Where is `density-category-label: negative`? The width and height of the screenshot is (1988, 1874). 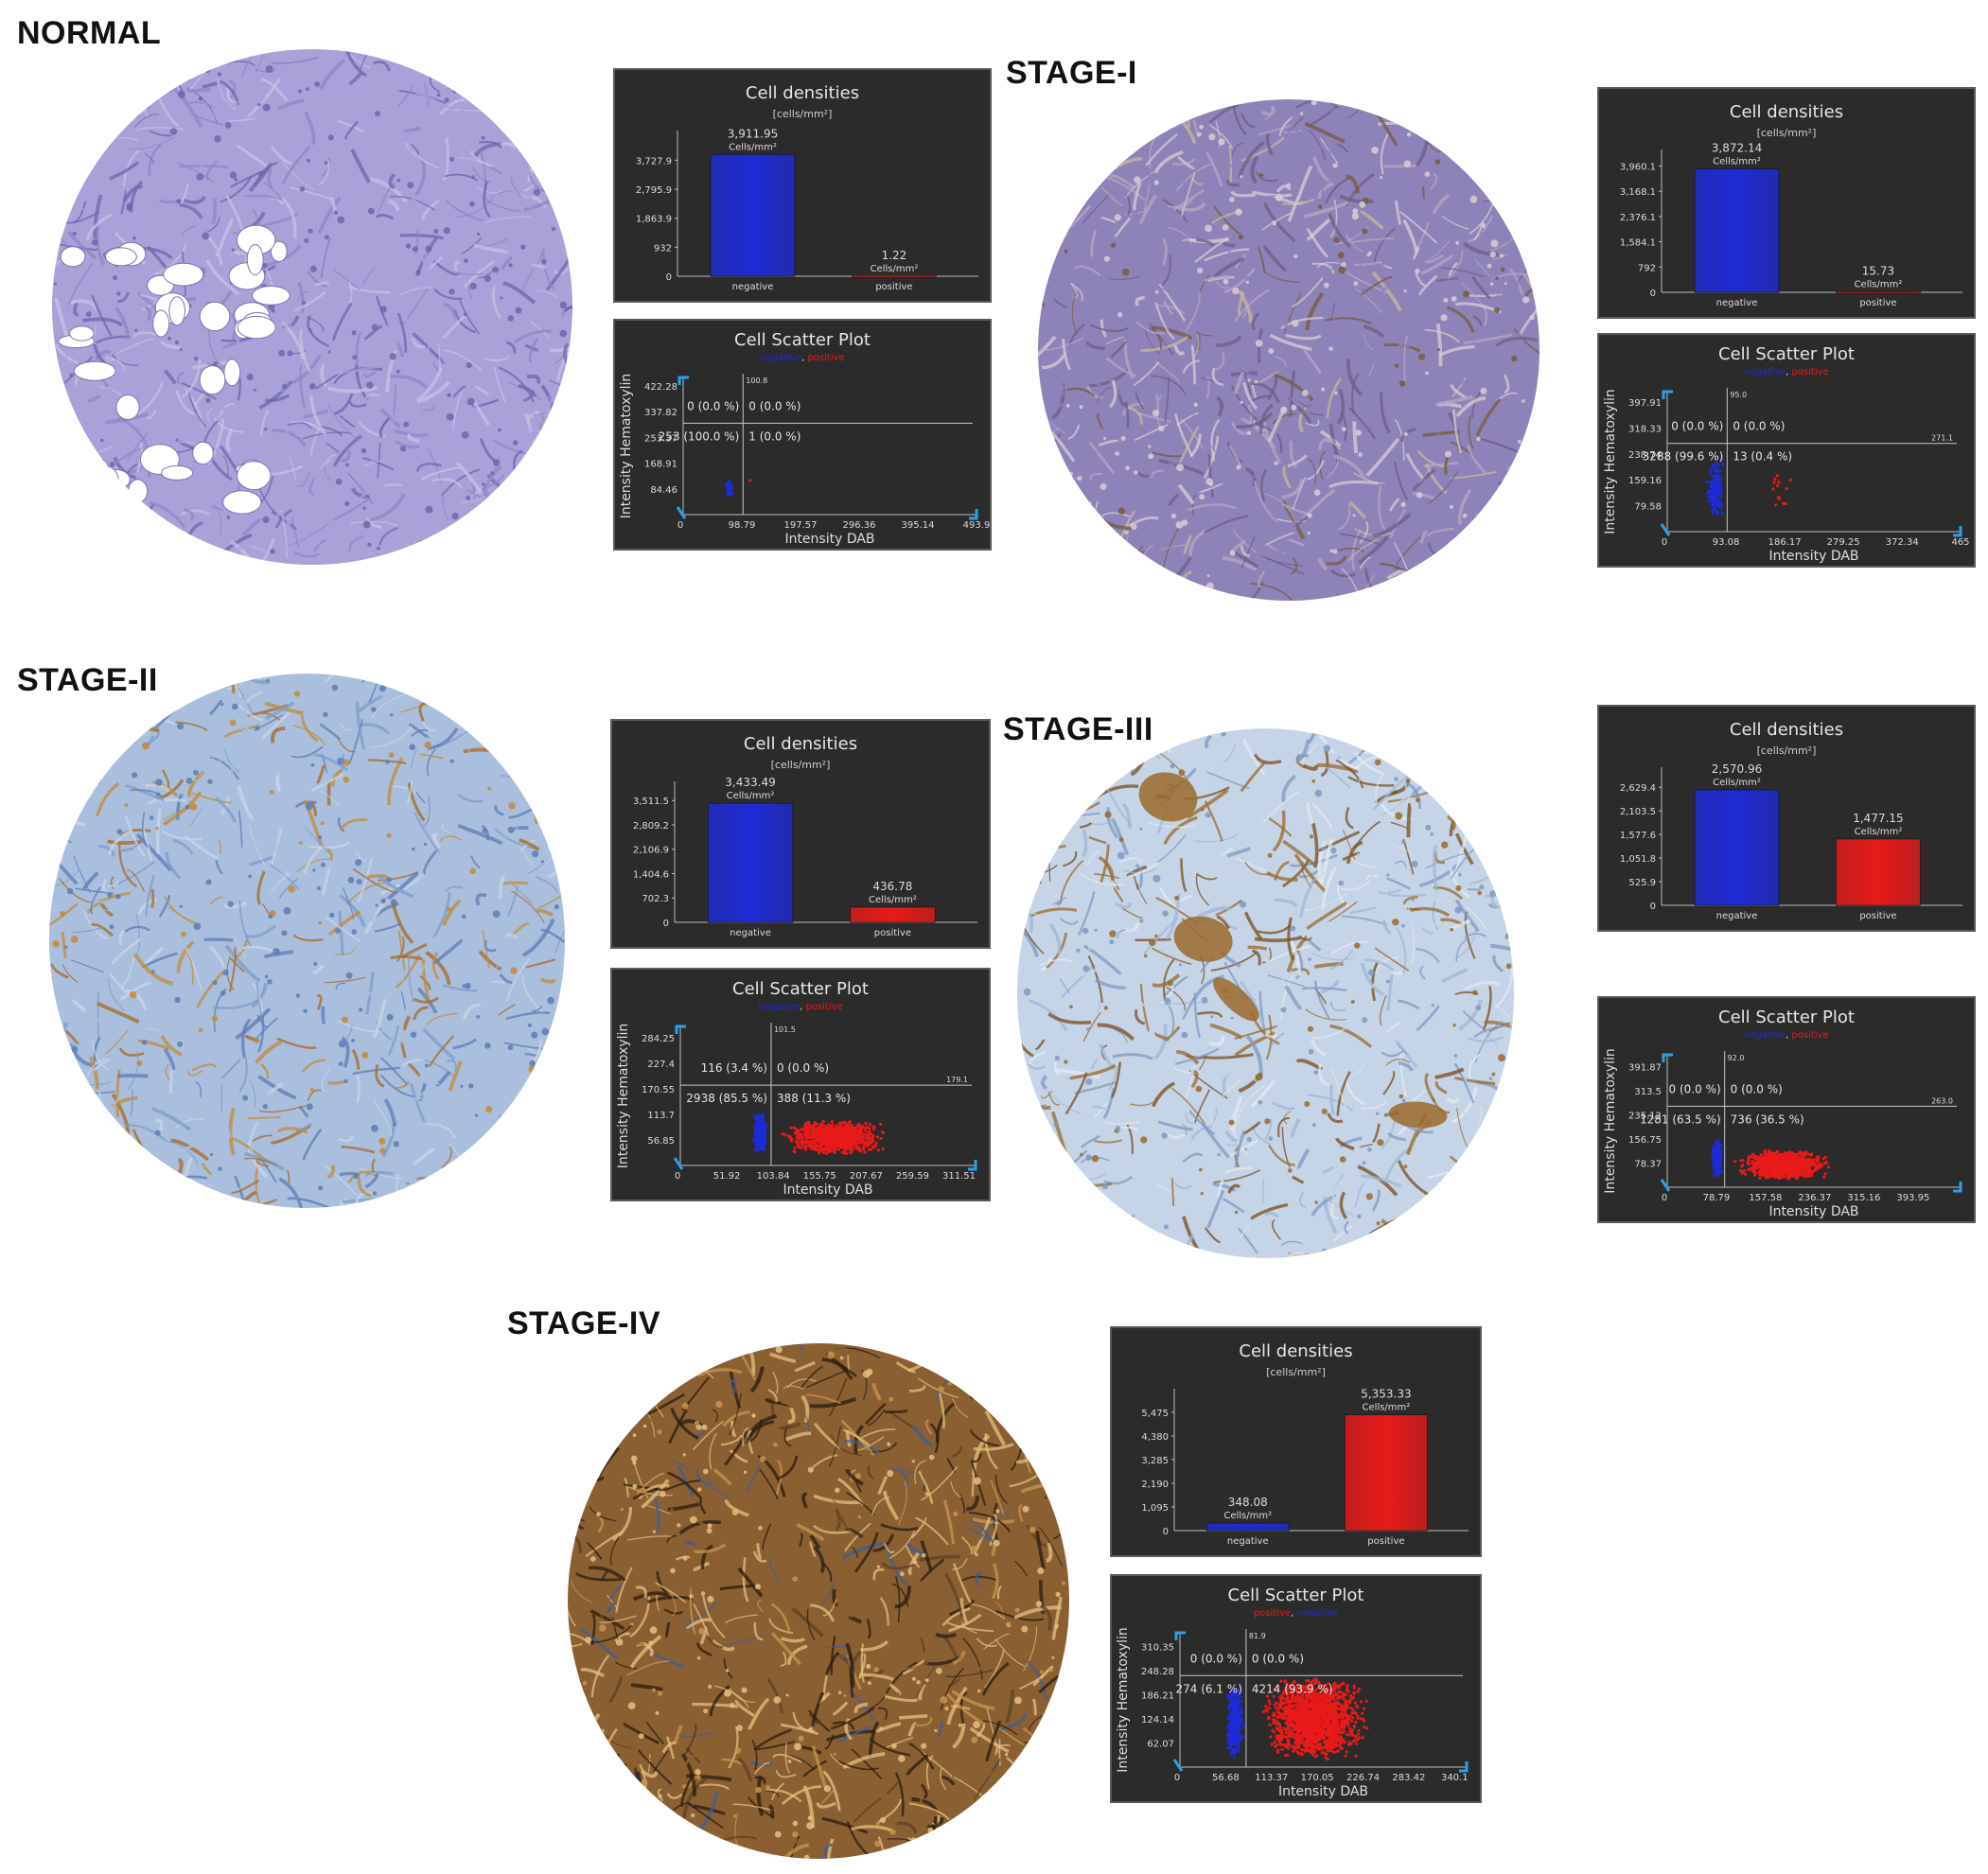
density-category-label: negative is located at coordinates (750, 933).